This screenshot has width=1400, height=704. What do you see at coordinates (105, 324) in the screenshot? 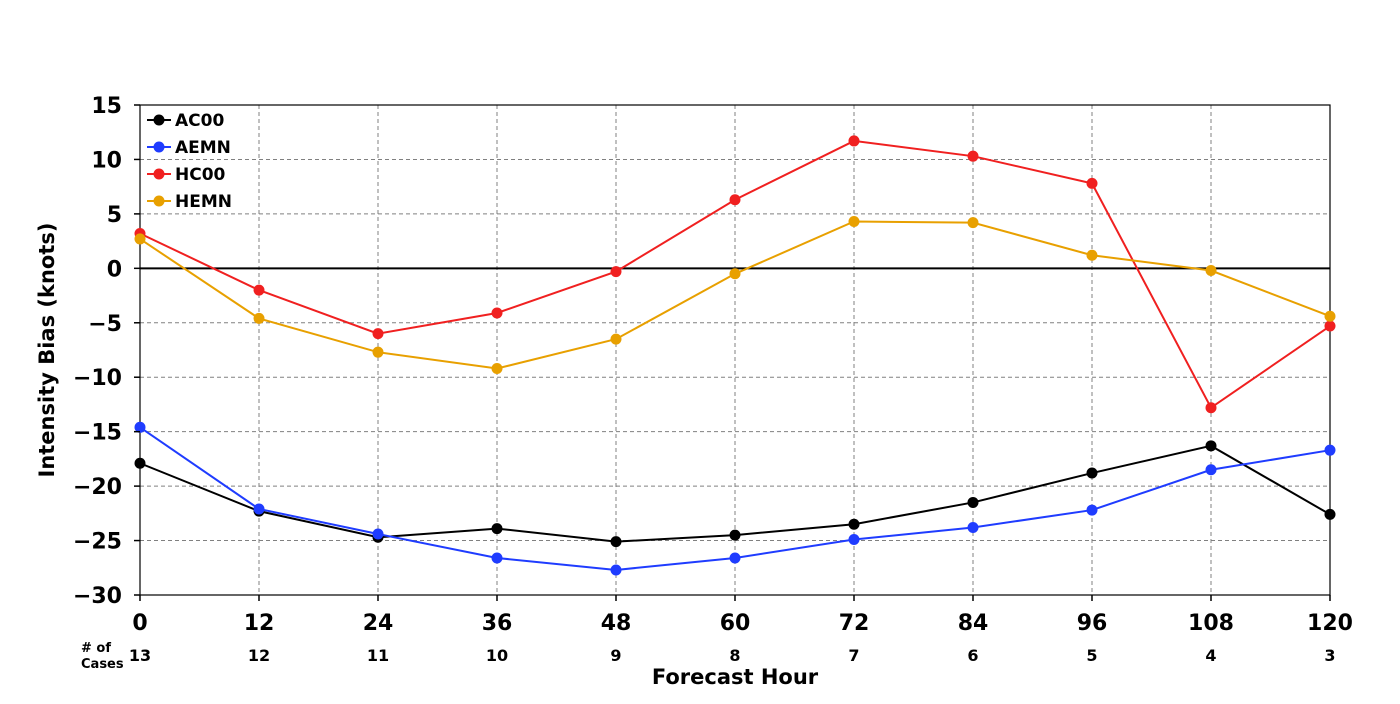
I see `y-tick-label: −5` at bounding box center [105, 324].